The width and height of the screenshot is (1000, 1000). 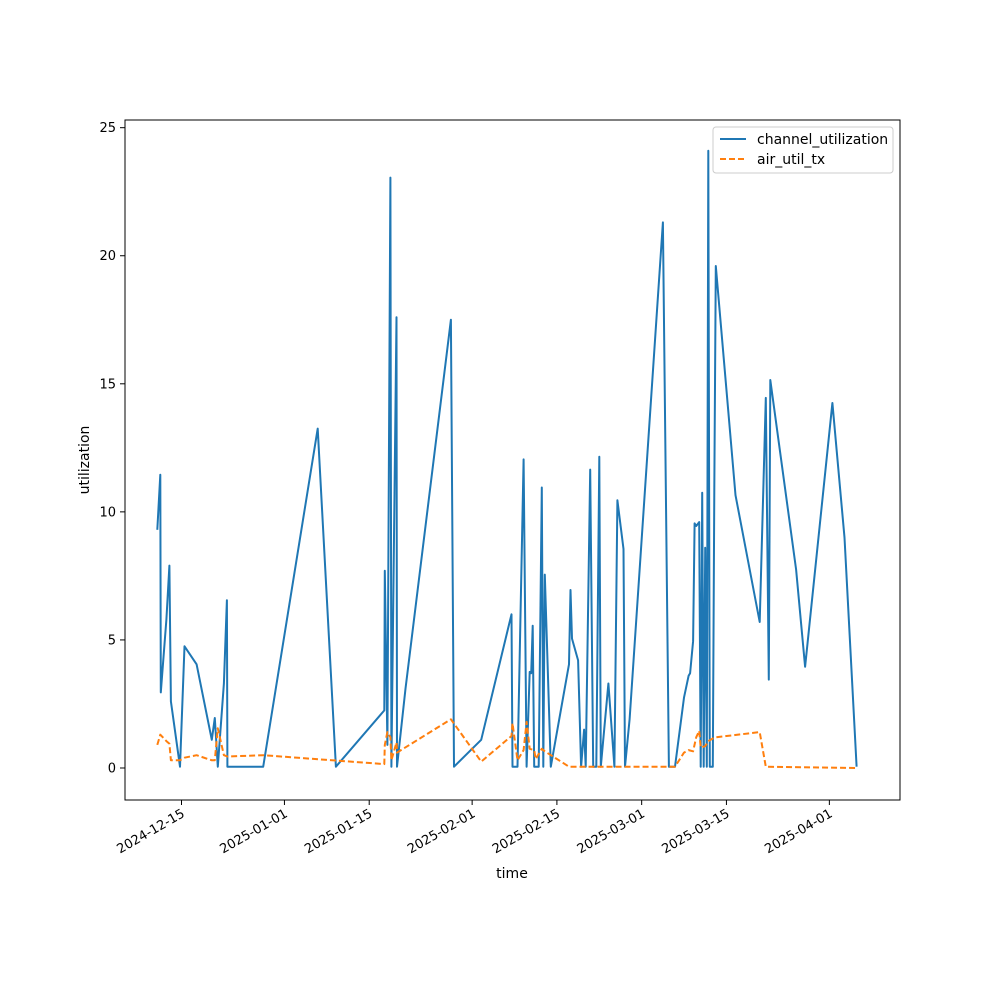 What do you see at coordinates (506, 743) in the screenshot?
I see `series-line-air-util-tx` at bounding box center [506, 743].